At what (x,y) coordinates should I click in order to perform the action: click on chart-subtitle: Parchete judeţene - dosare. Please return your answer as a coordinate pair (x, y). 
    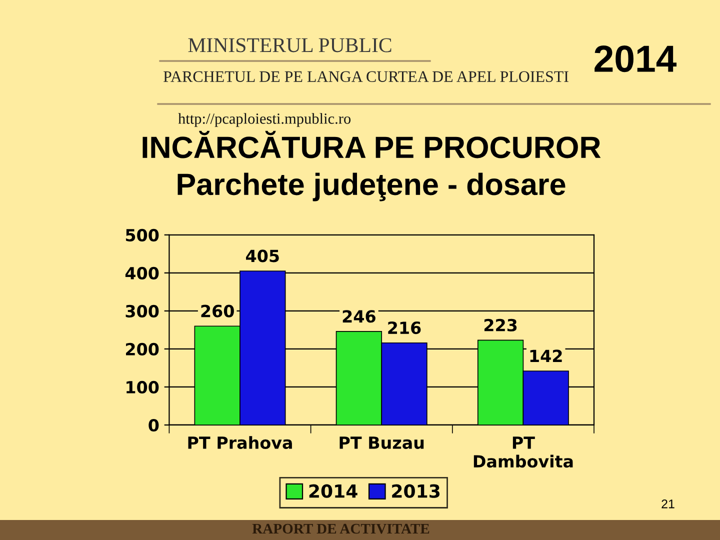
    Looking at the image, I should click on (372, 187).